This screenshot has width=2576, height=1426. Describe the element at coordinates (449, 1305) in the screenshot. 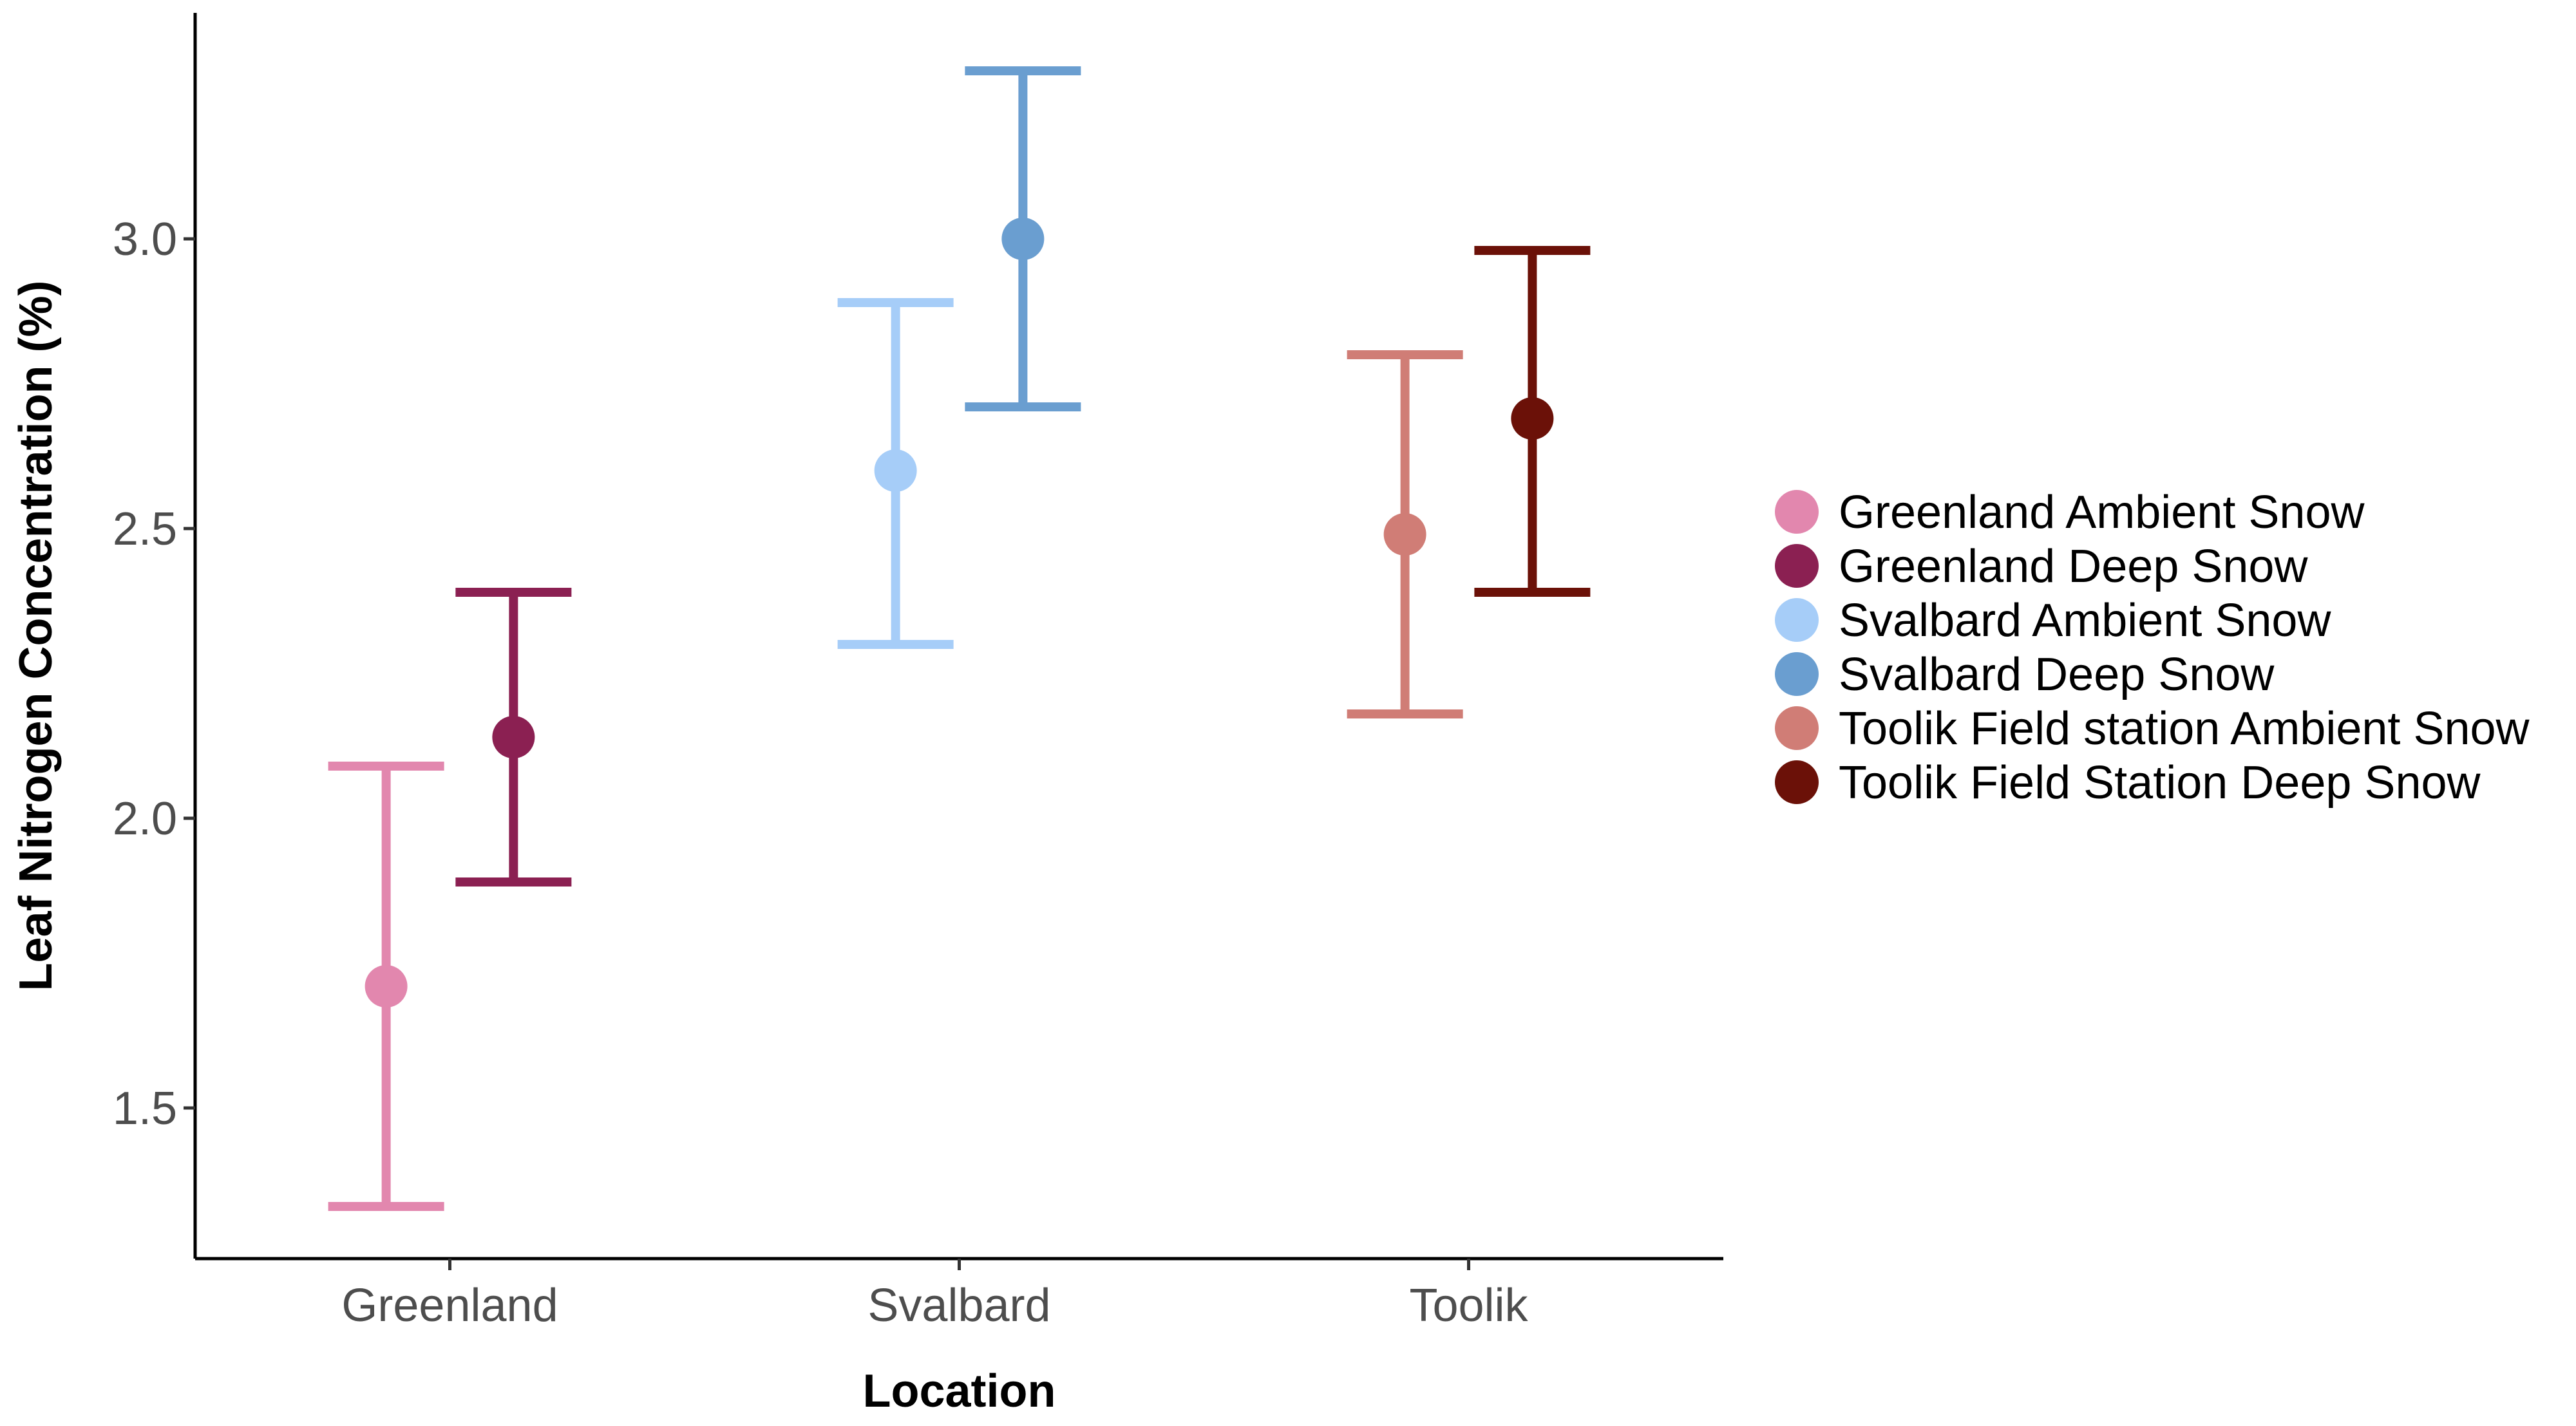

I see `x-tick-label: Greenland` at that location.